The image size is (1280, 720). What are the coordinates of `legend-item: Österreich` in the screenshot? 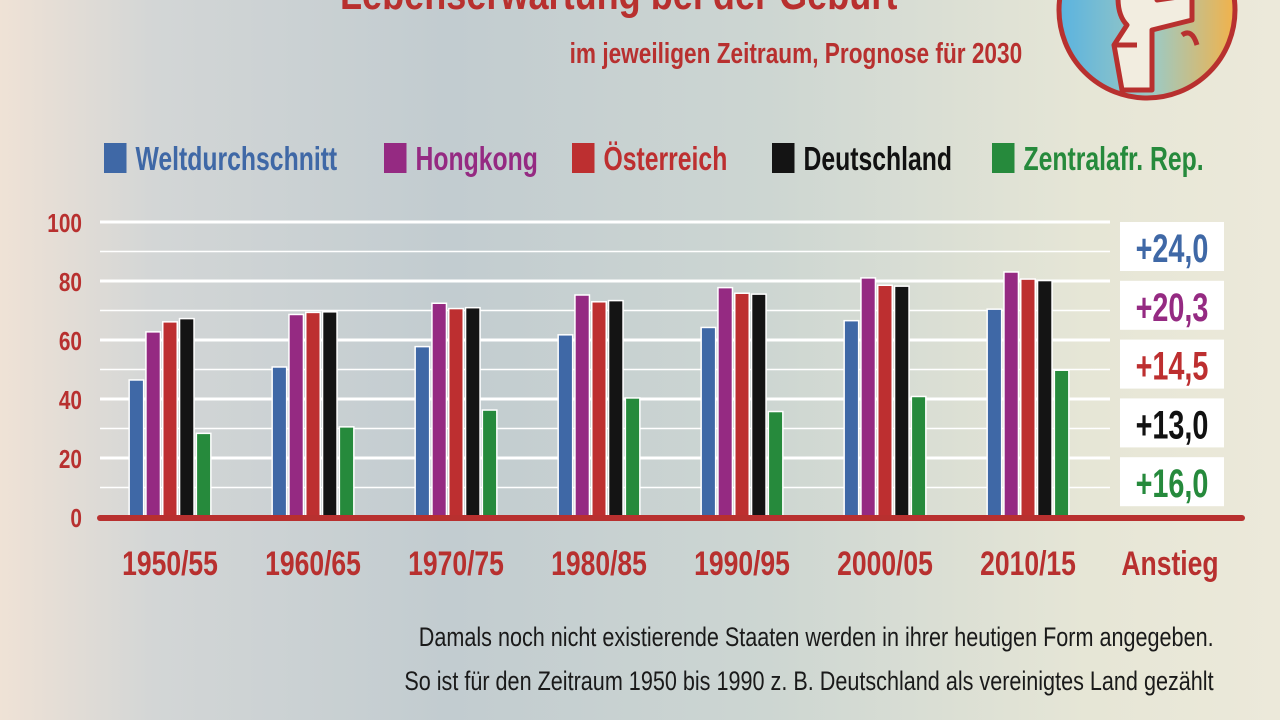 It's located at (649, 159).